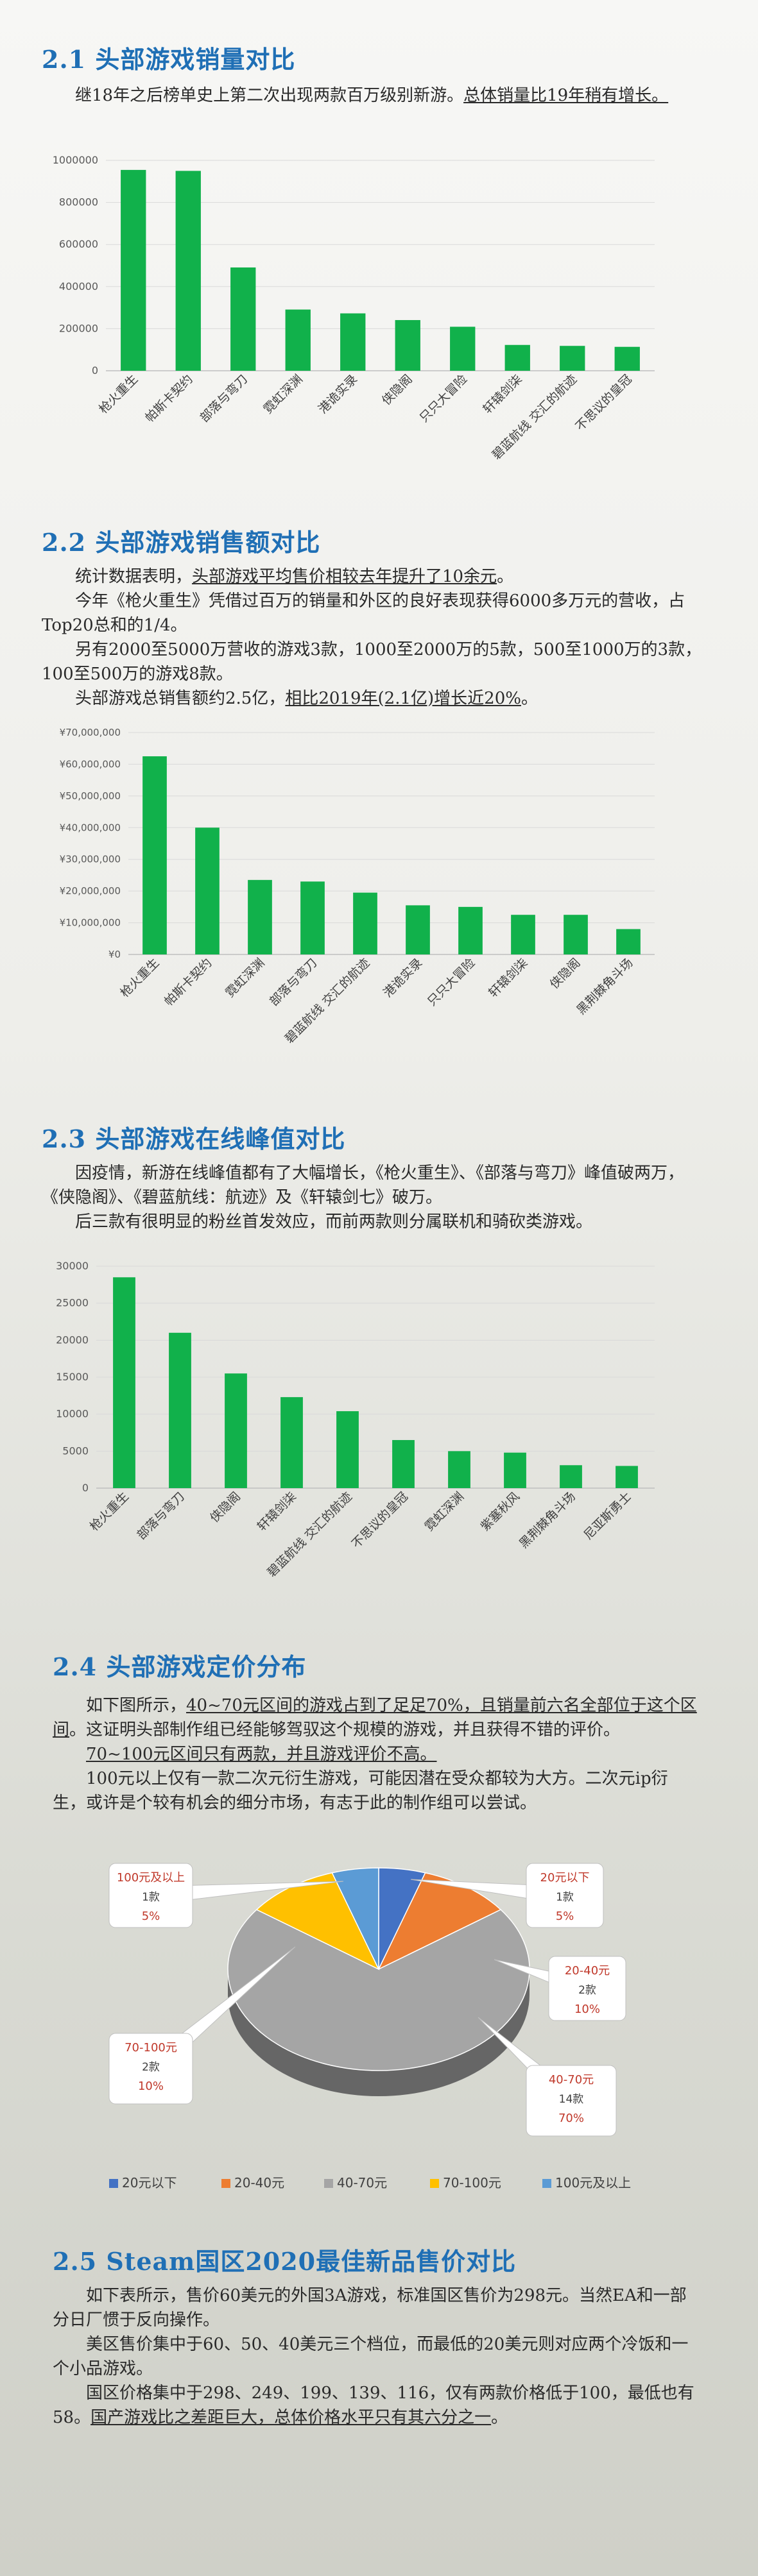 The height and width of the screenshot is (2576, 758). I want to click on y-tick-label: 1000000, so click(75, 160).